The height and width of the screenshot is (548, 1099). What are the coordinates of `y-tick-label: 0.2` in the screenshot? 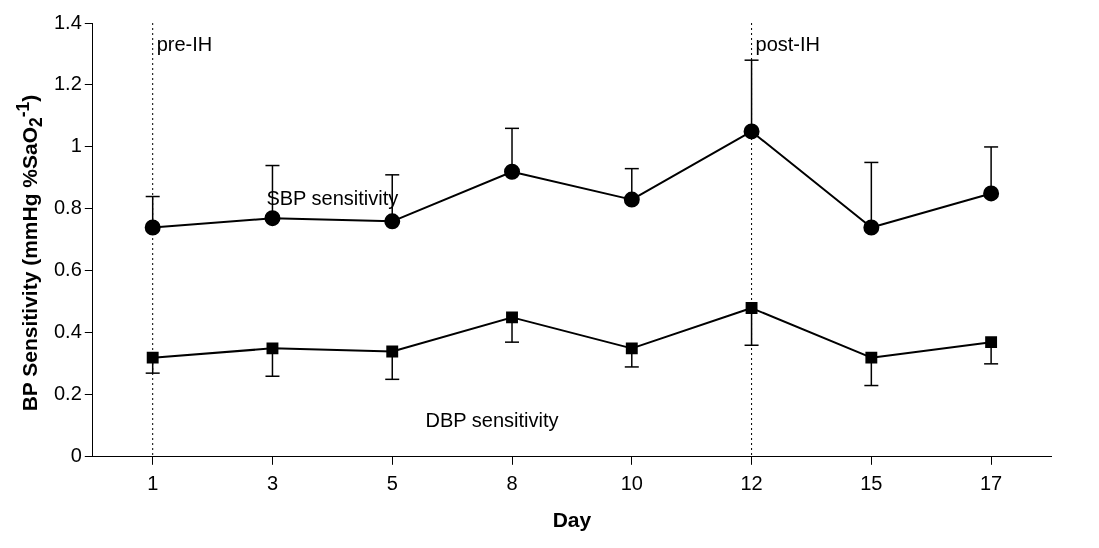 It's located at (67, 393).